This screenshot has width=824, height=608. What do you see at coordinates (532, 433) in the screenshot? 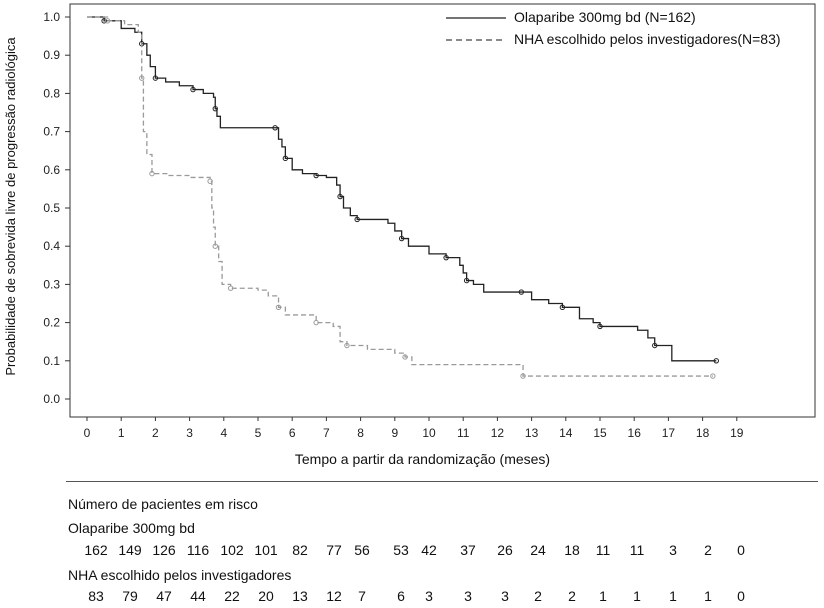
I see `x-tick-label: 13` at bounding box center [532, 433].